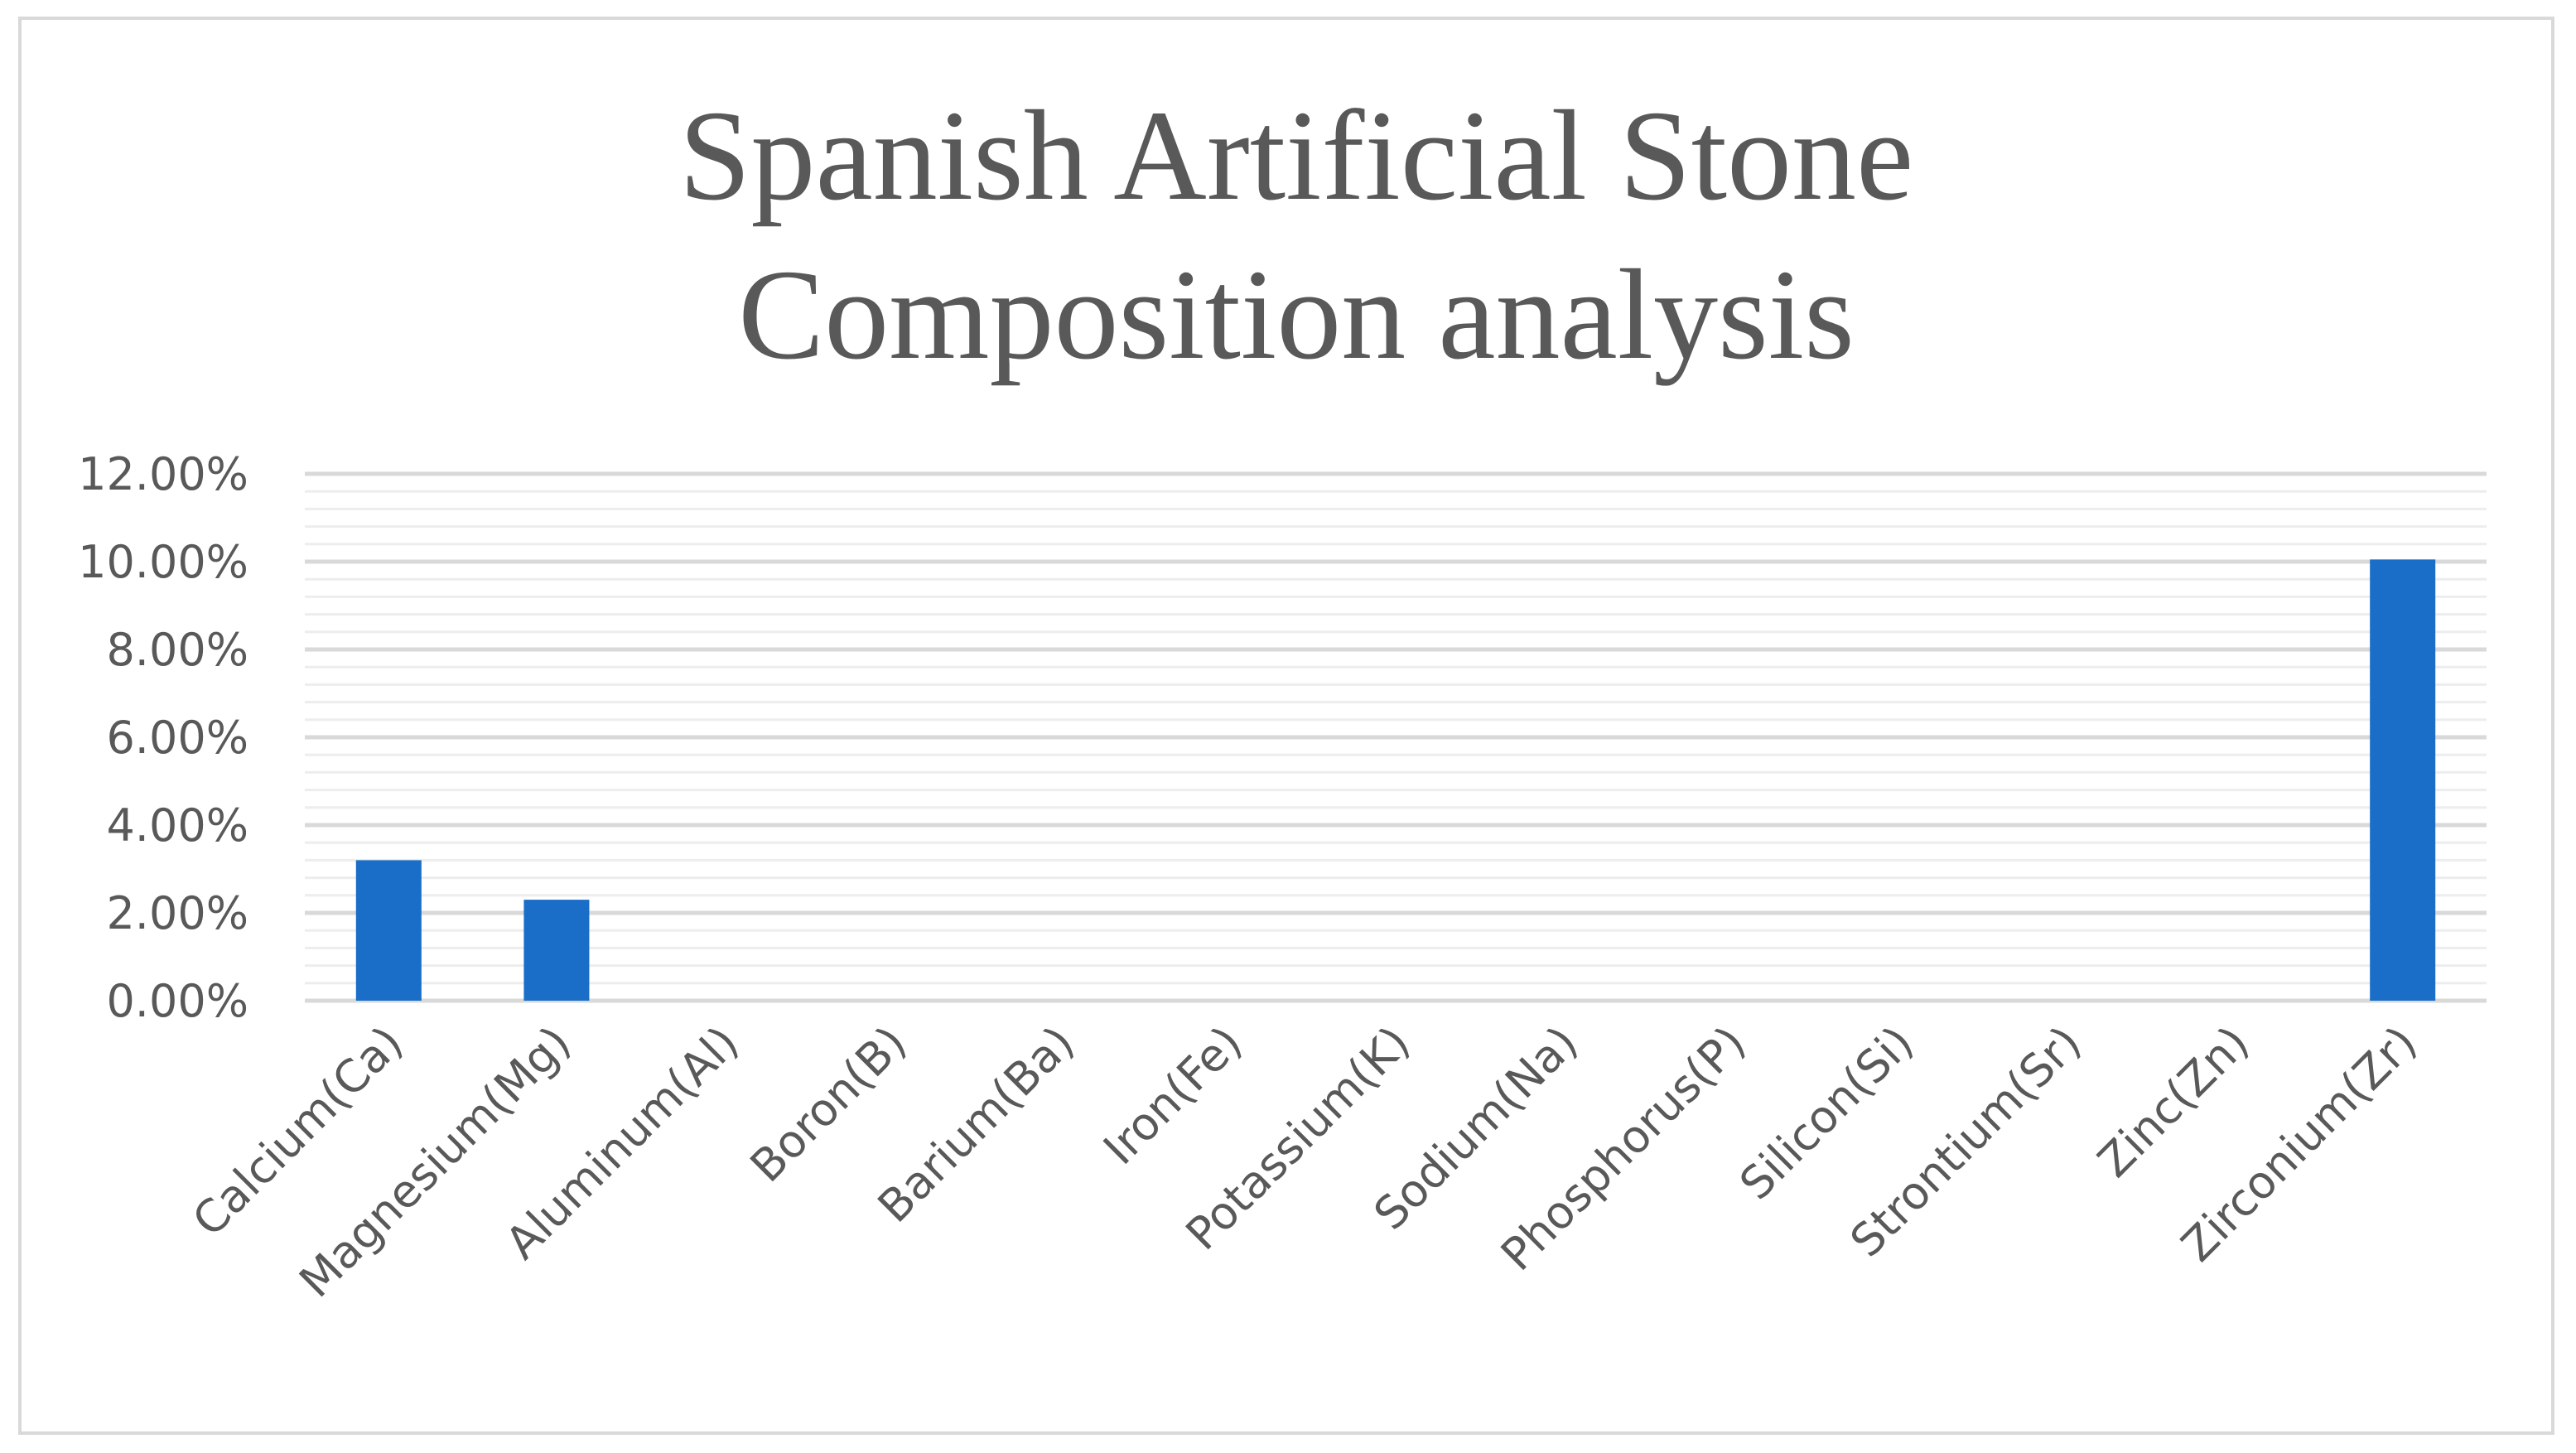 This screenshot has width=2576, height=1453. I want to click on chart-title-line-2: Composition analysis, so click(1296, 314).